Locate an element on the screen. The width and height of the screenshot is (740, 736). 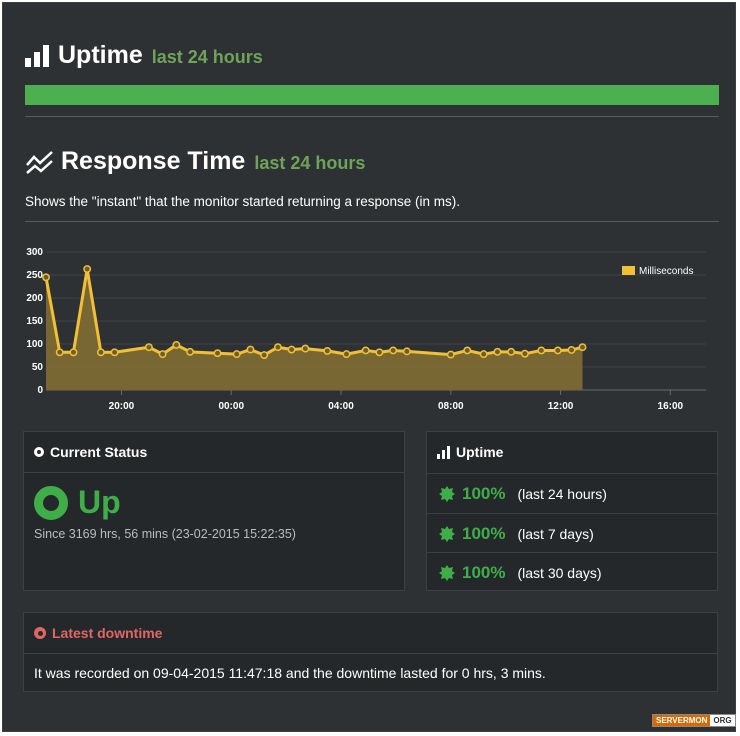
uptime-row: 100% (last 7 days) is located at coordinates (572, 533).